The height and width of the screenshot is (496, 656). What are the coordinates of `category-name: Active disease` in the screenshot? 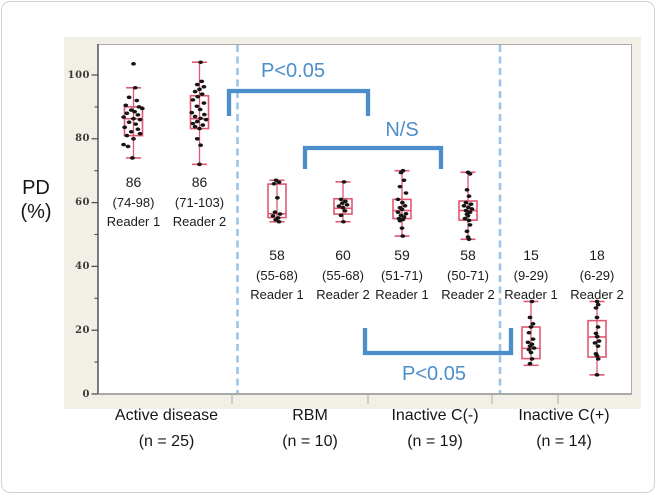 It's located at (166, 415).